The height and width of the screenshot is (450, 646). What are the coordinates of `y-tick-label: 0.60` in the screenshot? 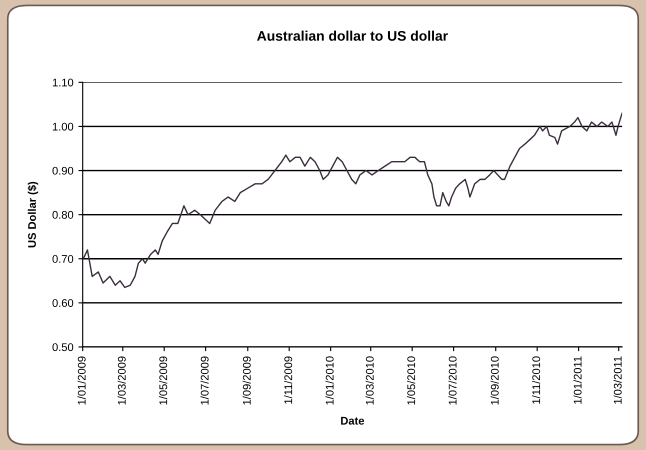 It's located at (63, 303).